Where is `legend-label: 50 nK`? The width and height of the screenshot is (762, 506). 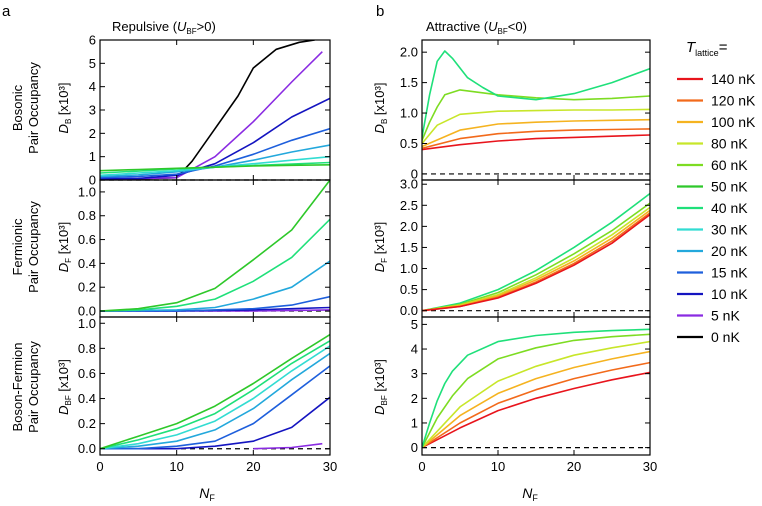
legend-label: 50 nK is located at coordinates (729, 187).